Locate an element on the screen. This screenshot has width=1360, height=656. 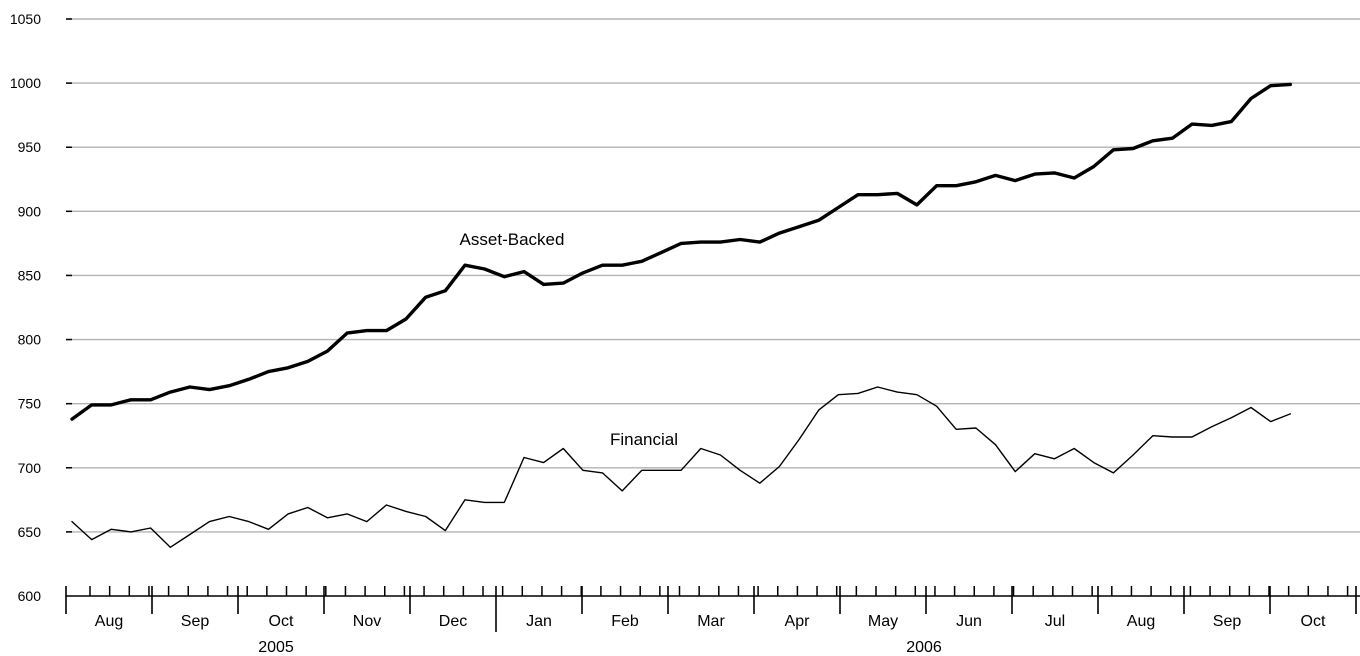
year-label: 2005 is located at coordinates (276, 647).